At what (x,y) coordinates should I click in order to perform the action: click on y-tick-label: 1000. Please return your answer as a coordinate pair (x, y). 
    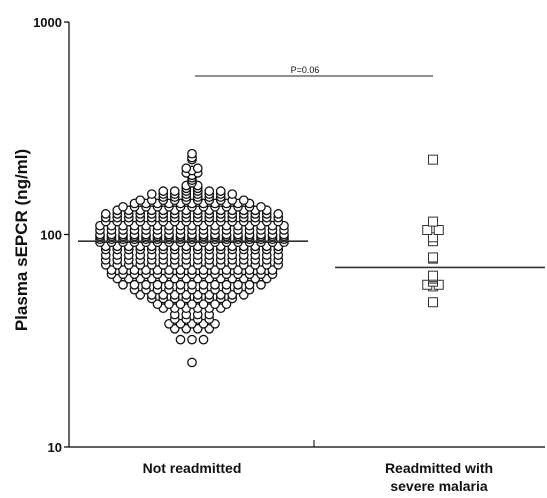
    Looking at the image, I should click on (47, 22).